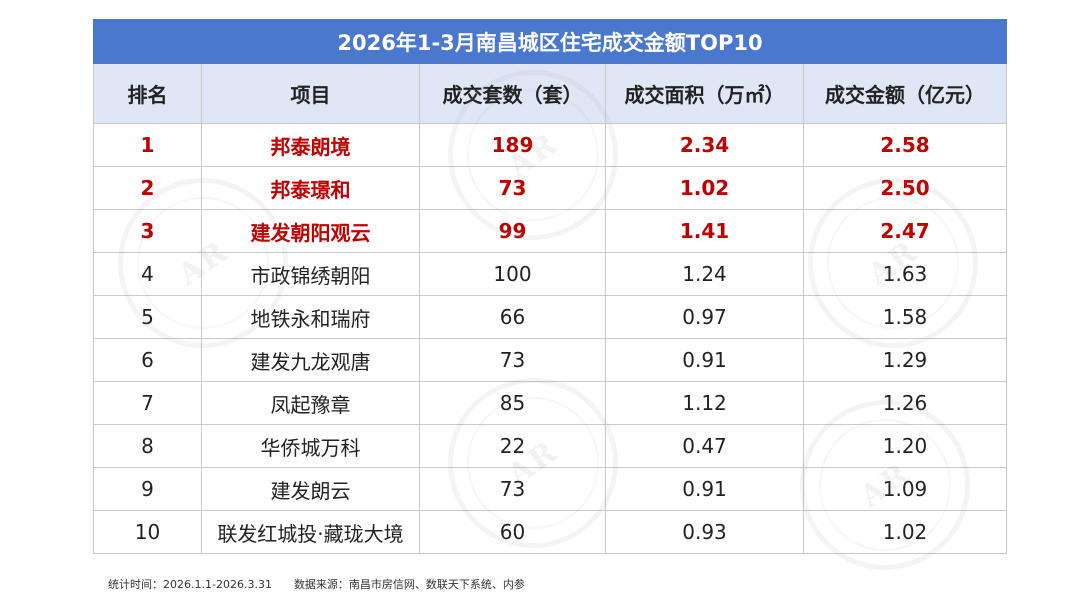 Image resolution: width=1080 pixels, height=608 pixels. What do you see at coordinates (512, 317) in the screenshot?
I see `cell-units: 66` at bounding box center [512, 317].